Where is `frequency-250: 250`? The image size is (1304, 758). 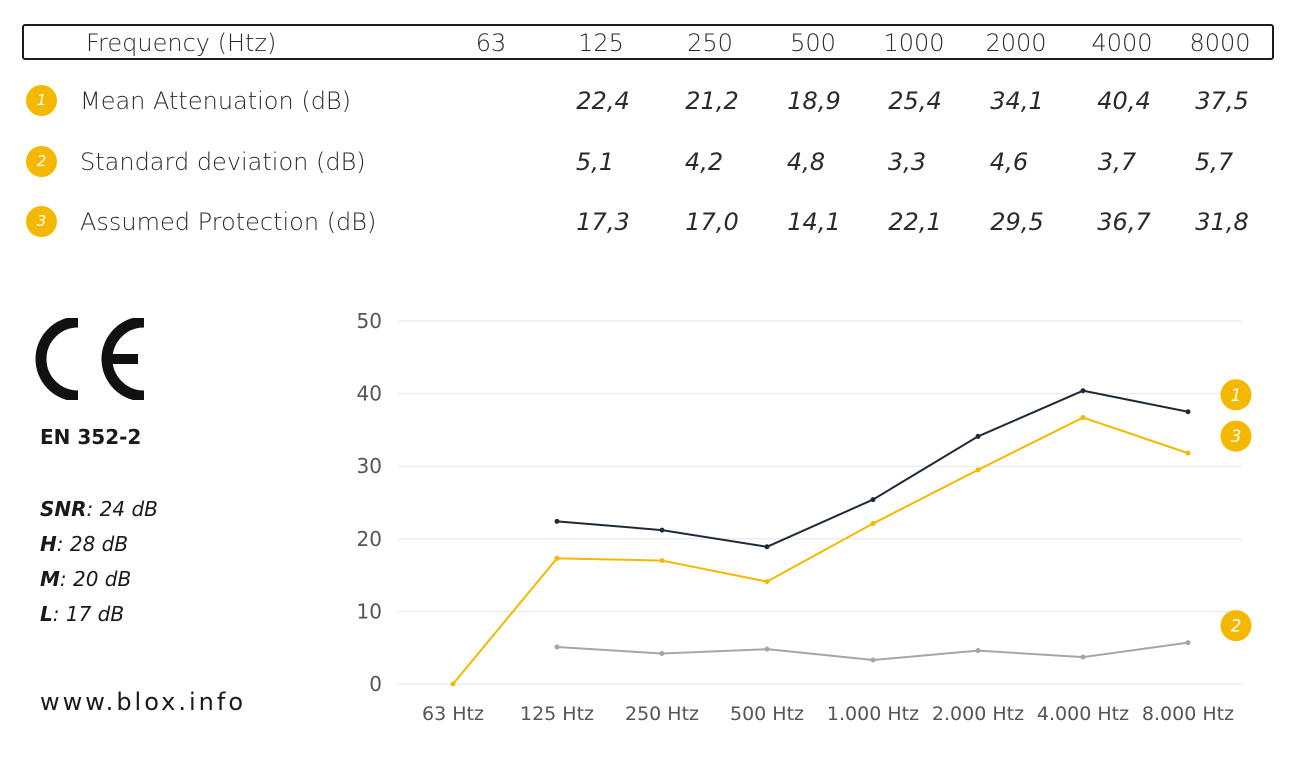 frequency-250: 250 is located at coordinates (710, 43).